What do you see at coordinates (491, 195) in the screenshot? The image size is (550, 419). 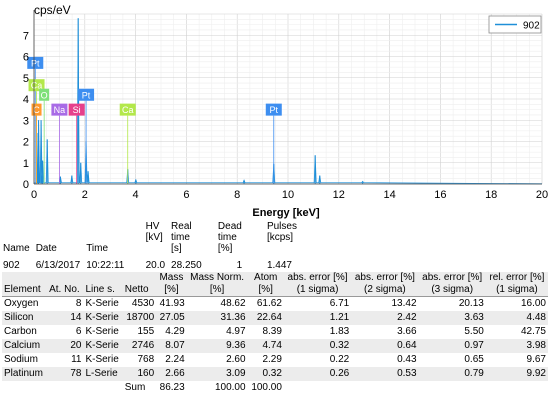 I see `x-tick-label: 18` at bounding box center [491, 195].